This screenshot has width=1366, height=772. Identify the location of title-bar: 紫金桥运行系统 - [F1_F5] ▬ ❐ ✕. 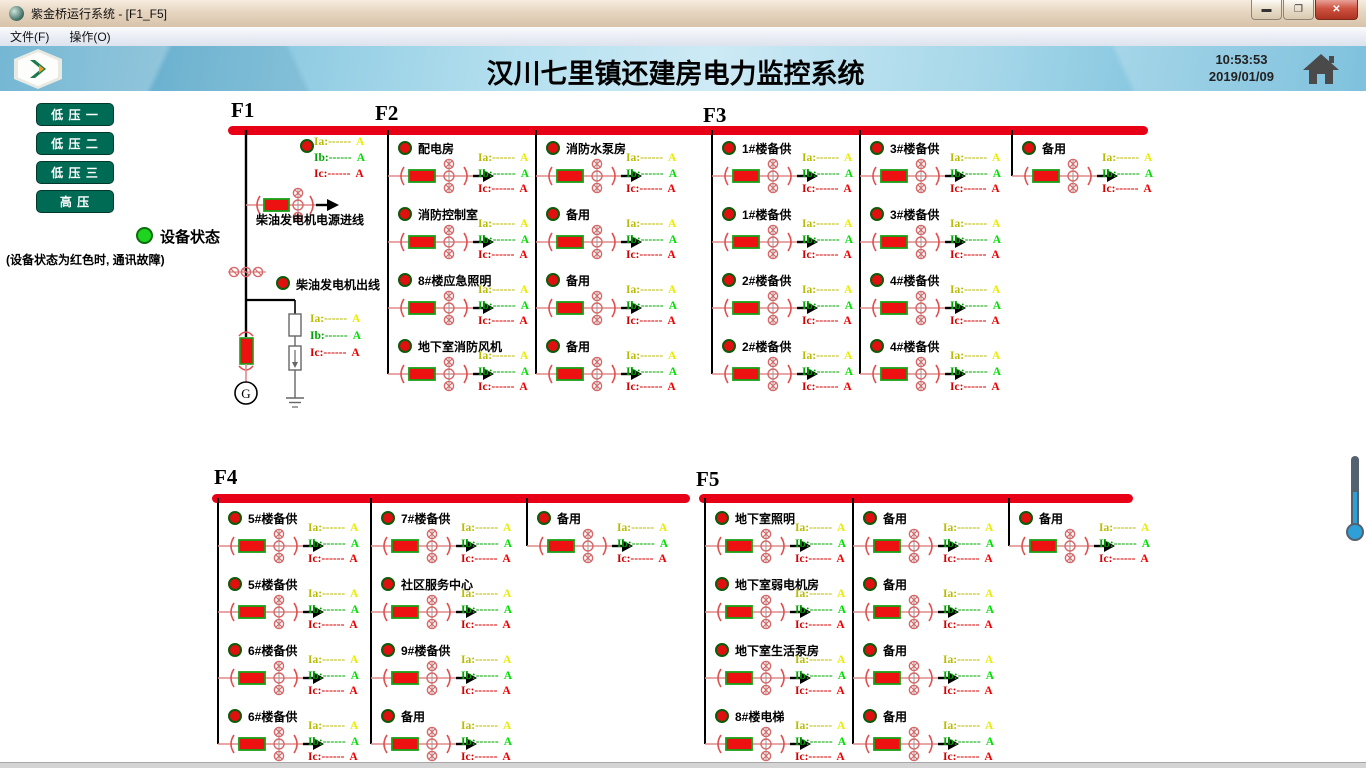
(683, 14).